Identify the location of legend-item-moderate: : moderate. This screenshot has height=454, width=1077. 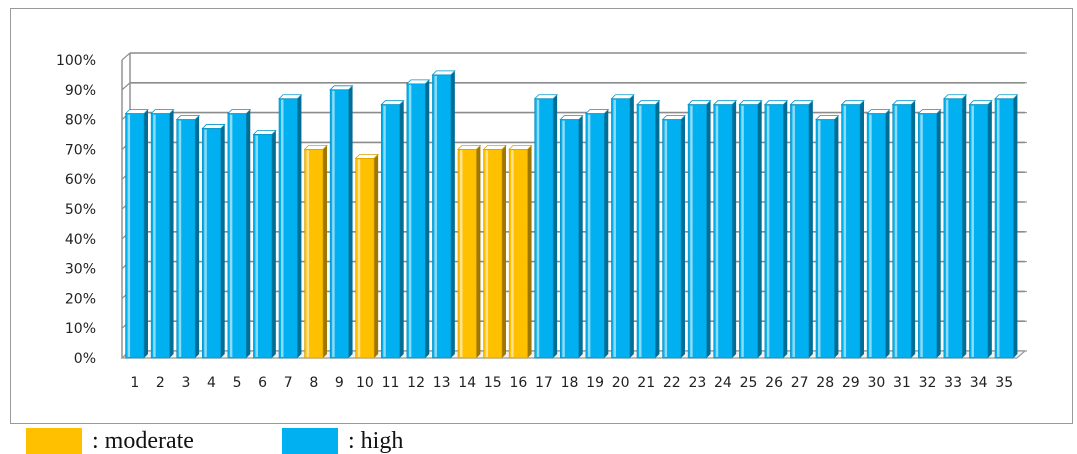
(110, 441).